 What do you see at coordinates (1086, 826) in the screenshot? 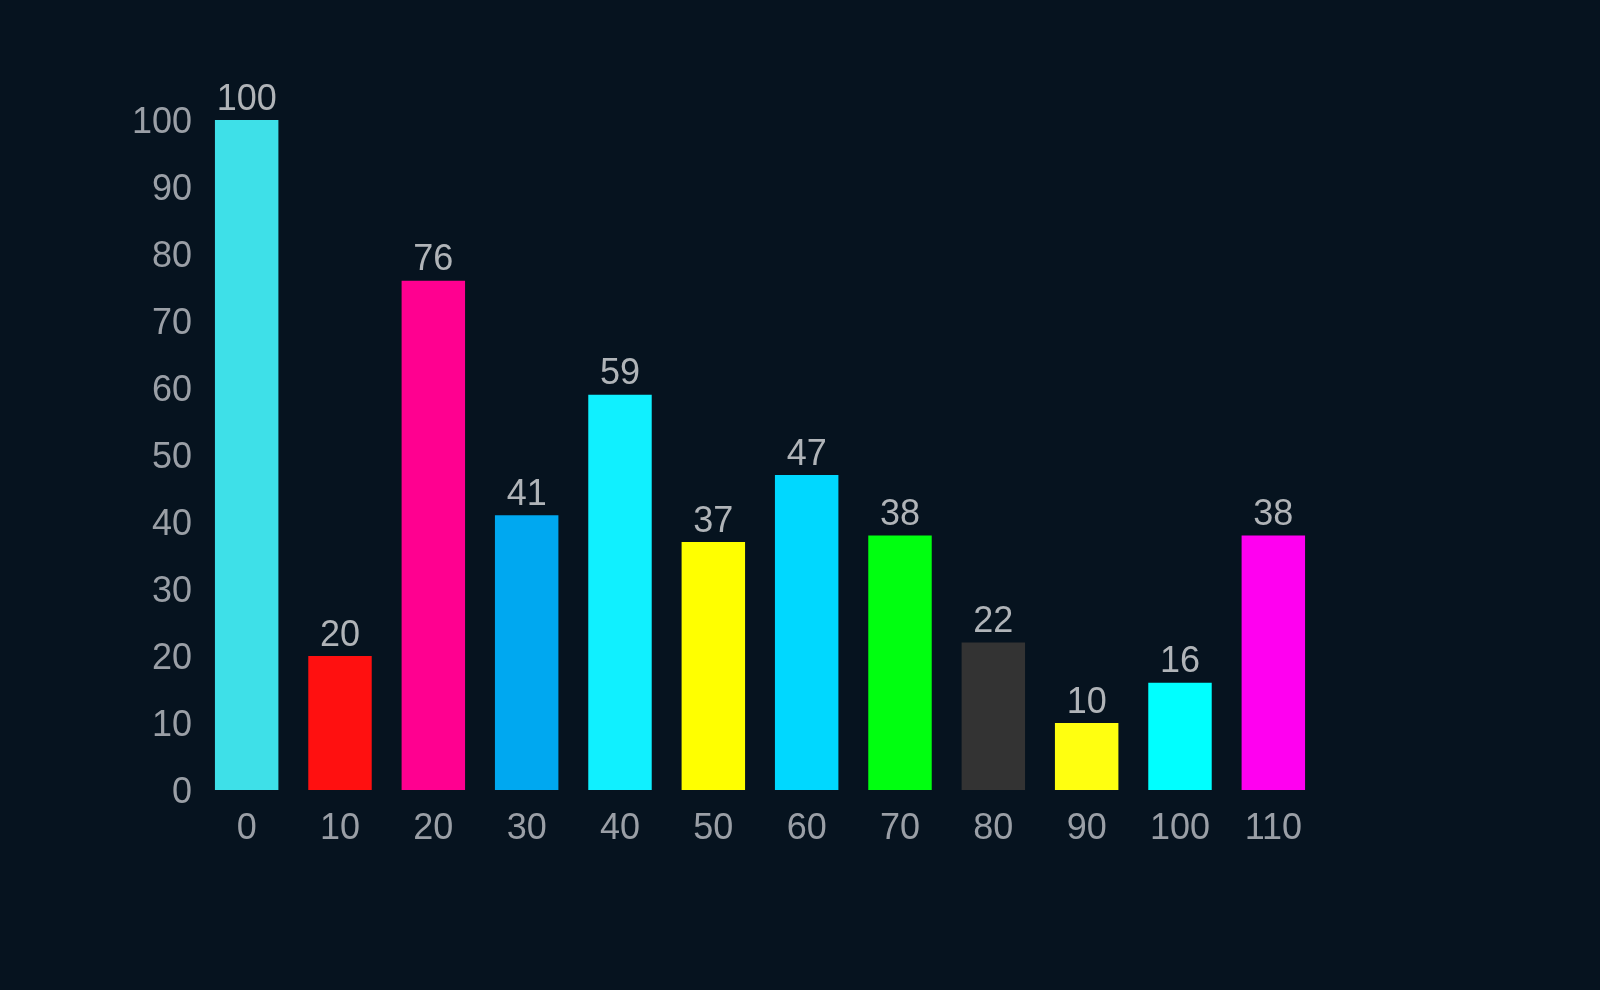
I see `x-tick-label: 90` at bounding box center [1086, 826].